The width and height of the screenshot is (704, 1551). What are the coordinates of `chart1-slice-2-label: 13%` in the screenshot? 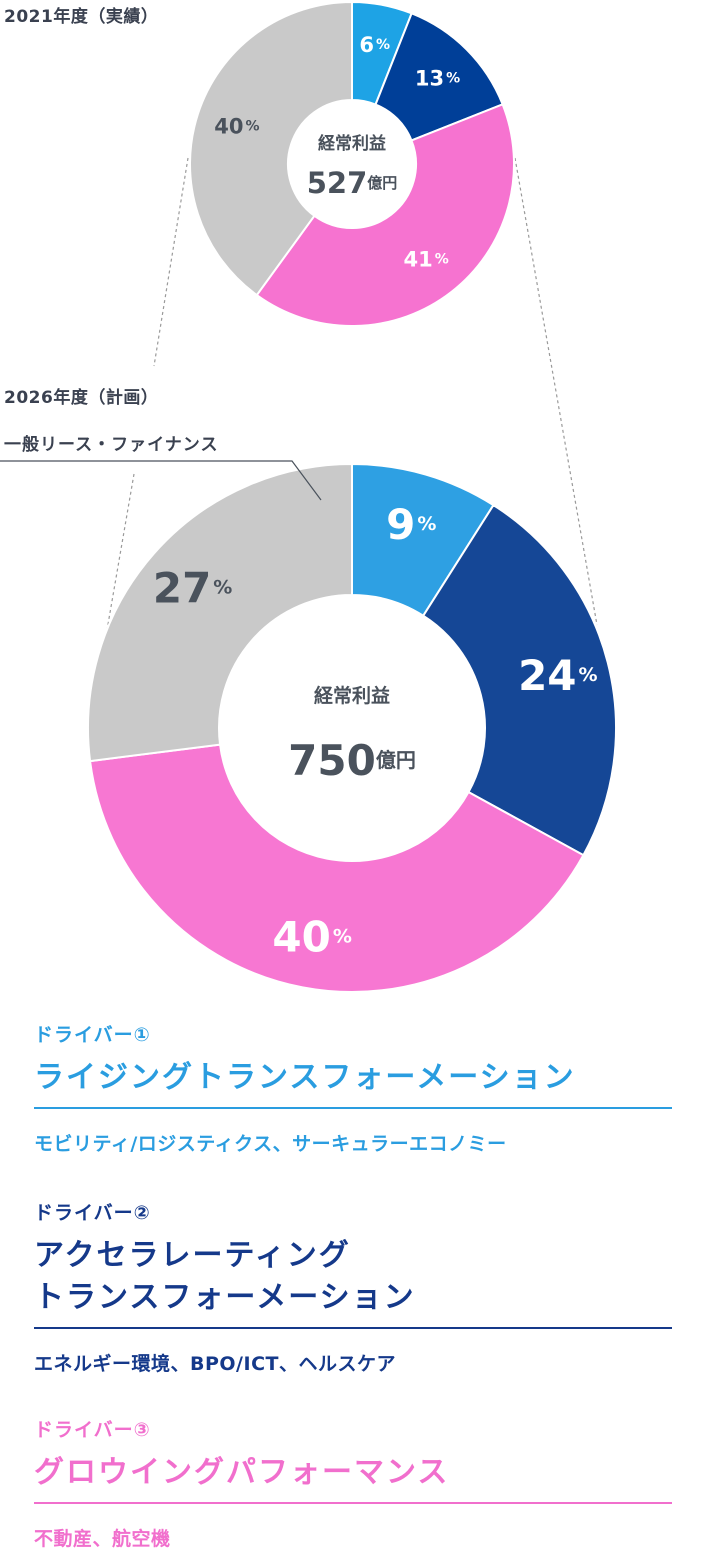 It's located at (437, 78).